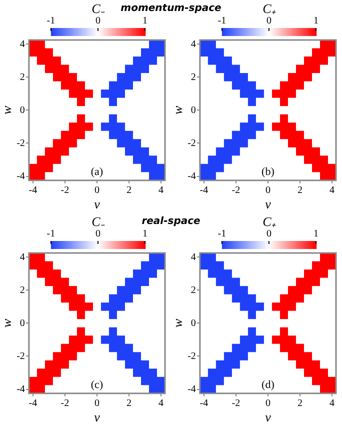 Image resolution: width=342 pixels, height=427 pixels. Describe the element at coordinates (268, 172) in the screenshot. I see `annotation: (b)` at that location.